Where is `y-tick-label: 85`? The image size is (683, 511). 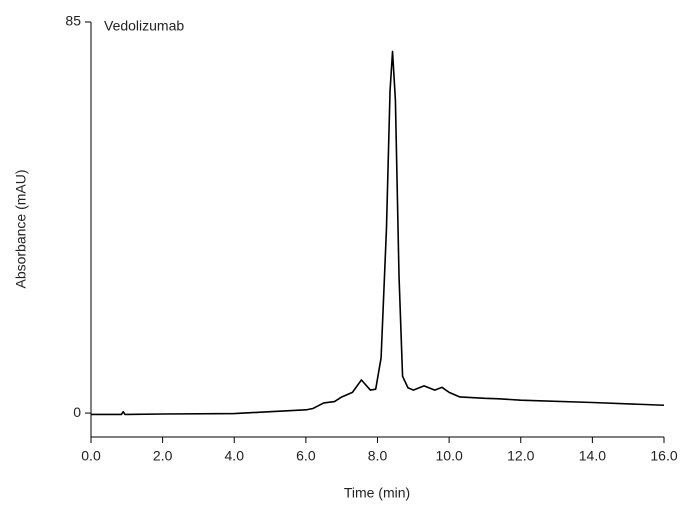
y-tick-label: 85 is located at coordinates (73, 21).